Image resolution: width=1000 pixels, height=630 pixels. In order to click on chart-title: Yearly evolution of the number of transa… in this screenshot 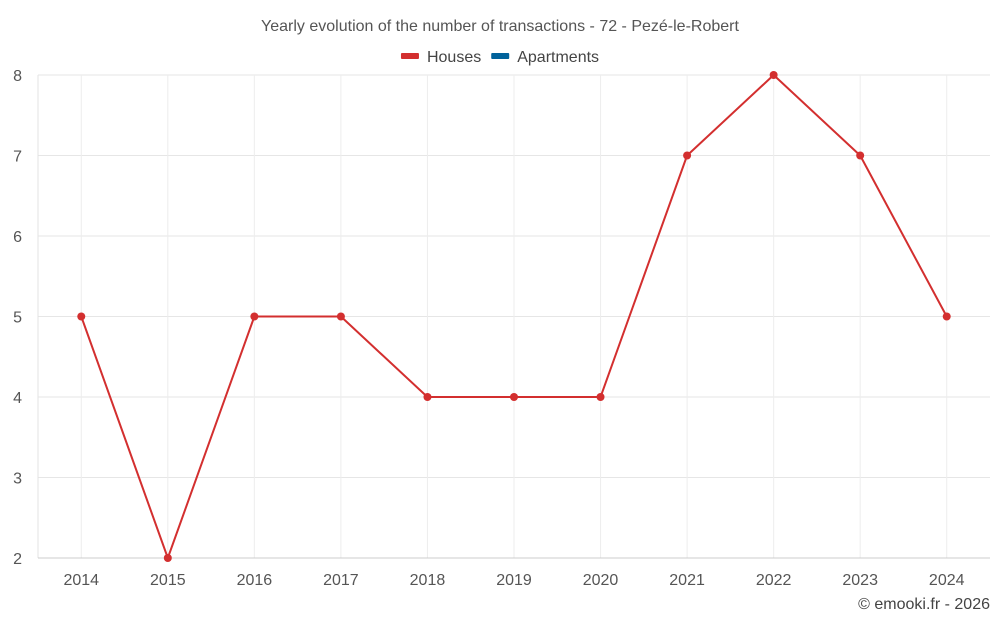, I will do `click(500, 26)`.